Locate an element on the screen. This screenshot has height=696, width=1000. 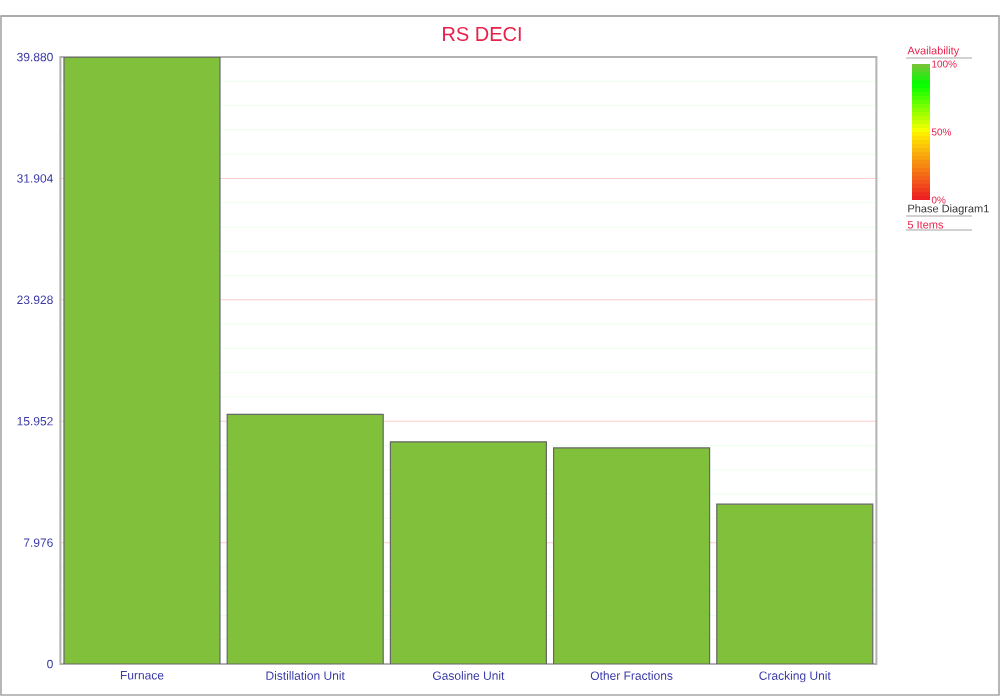
chart-title: RS DECI is located at coordinates (482, 34).